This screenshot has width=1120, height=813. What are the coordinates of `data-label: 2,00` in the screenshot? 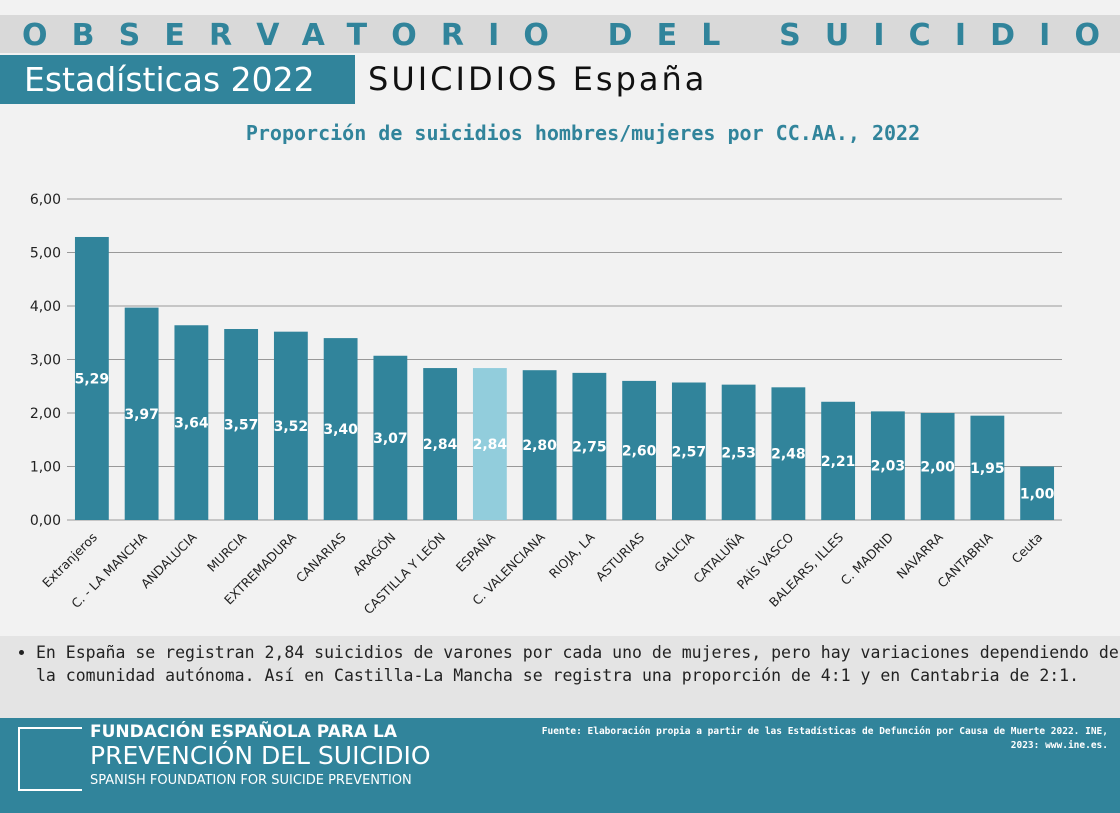 It's located at (937, 468).